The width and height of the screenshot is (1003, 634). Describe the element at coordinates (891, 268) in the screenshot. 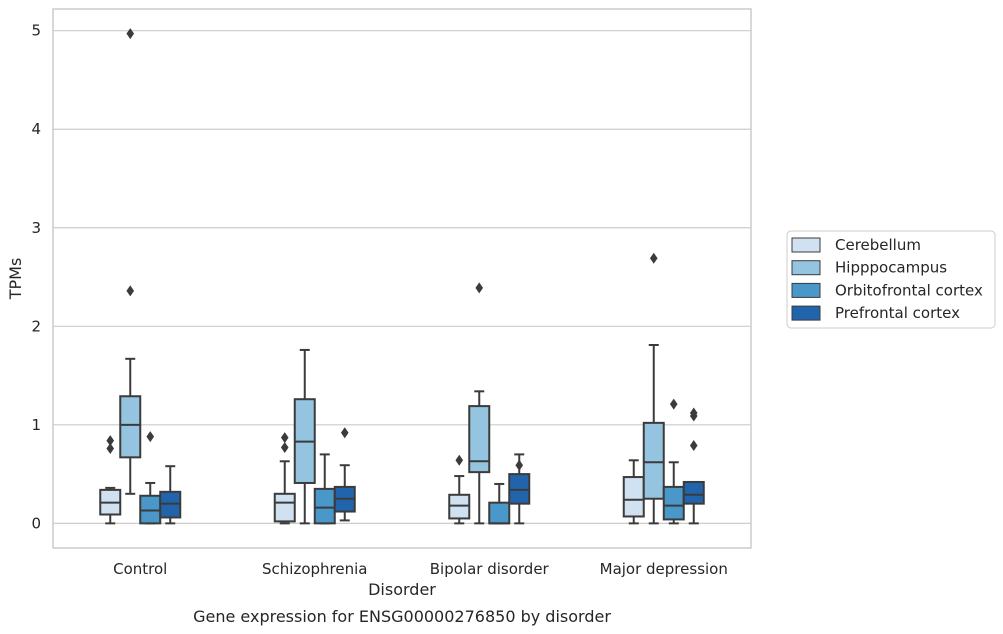

I see `legend-label: Hipppocampus` at that location.